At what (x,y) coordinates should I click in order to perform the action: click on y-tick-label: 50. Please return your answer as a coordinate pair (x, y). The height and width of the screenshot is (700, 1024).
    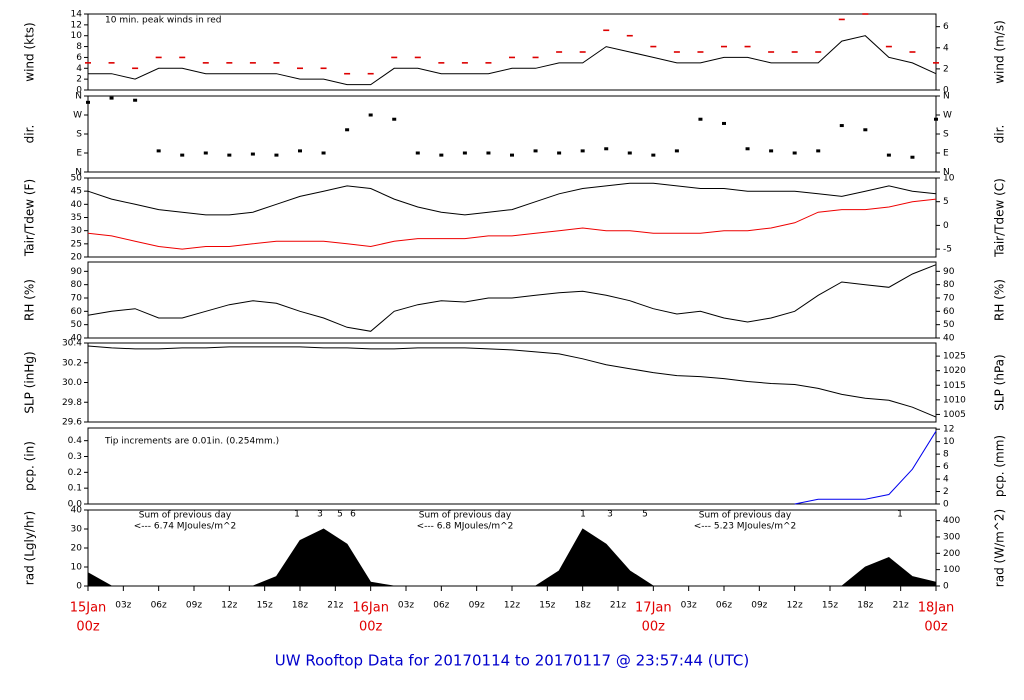
    Looking at the image, I should click on (77, 325).